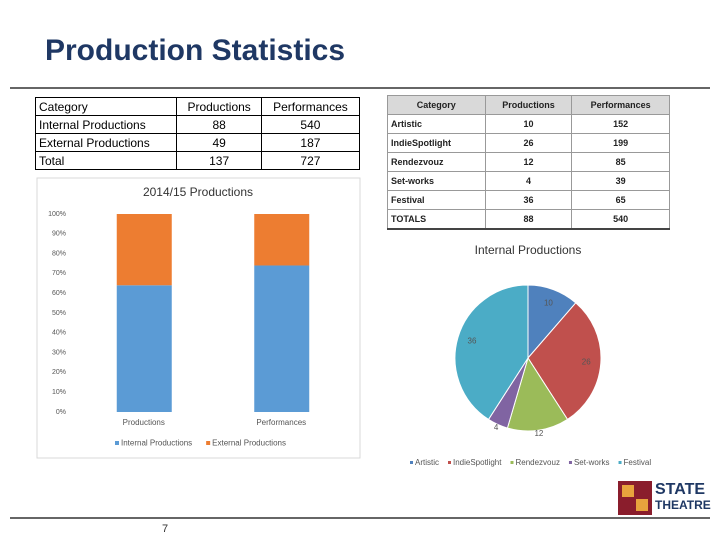  Describe the element at coordinates (683, 505) in the screenshot. I see `logo-text: THEATRE` at that location.